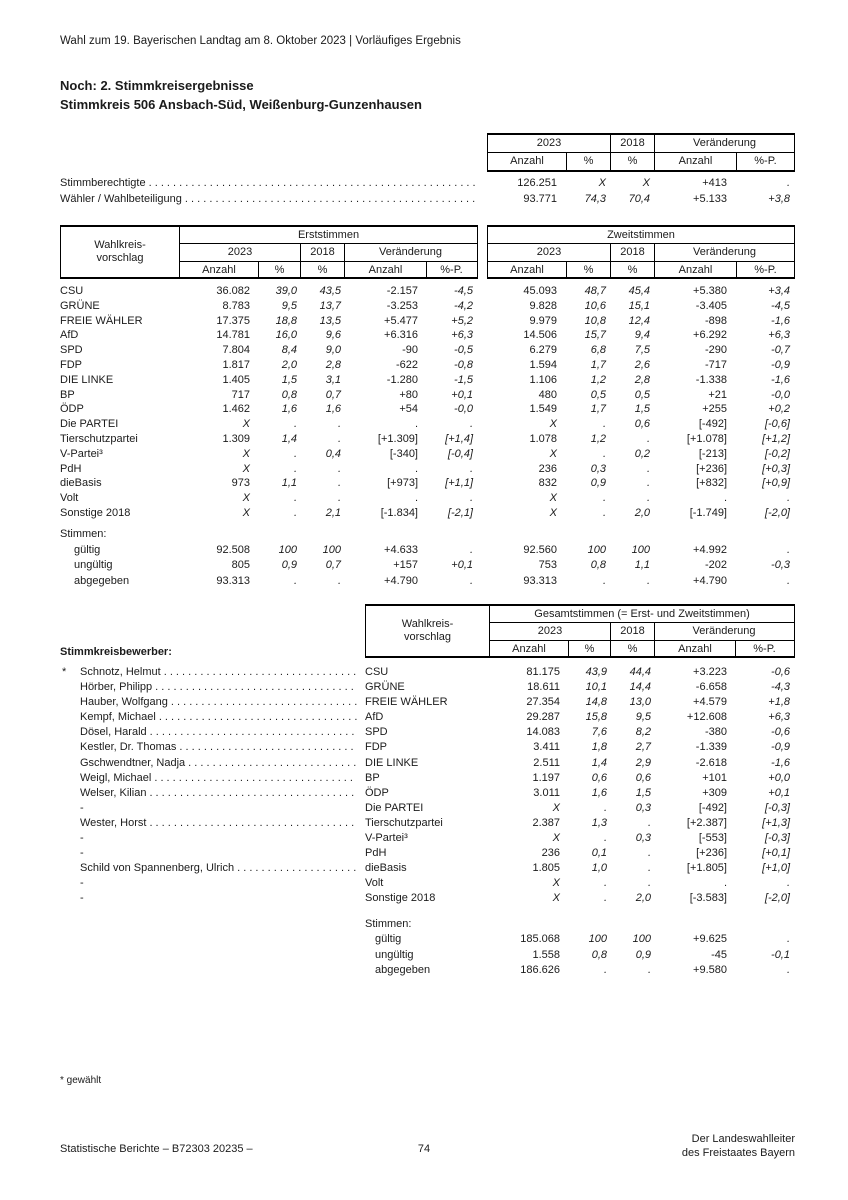 This screenshot has width=848, height=1200. I want to click on erst-chg-pctp: -0,5, so click(463, 350).